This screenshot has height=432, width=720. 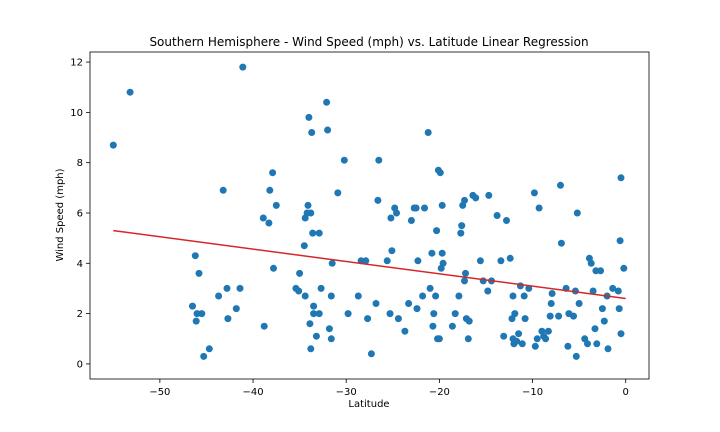 I want to click on x-tick-label: −50, so click(x=159, y=392).